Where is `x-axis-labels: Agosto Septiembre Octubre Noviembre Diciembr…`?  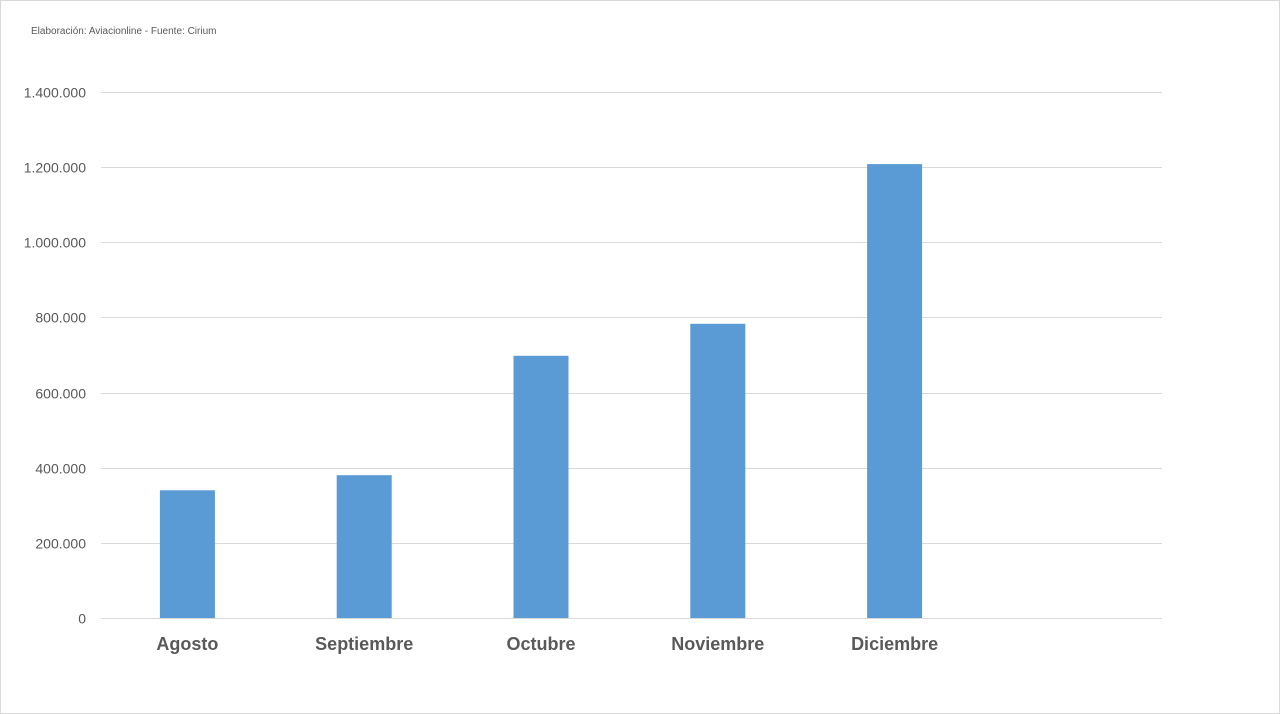 x-axis-labels: Agosto Septiembre Octubre Noviembre Diciembr… is located at coordinates (547, 644).